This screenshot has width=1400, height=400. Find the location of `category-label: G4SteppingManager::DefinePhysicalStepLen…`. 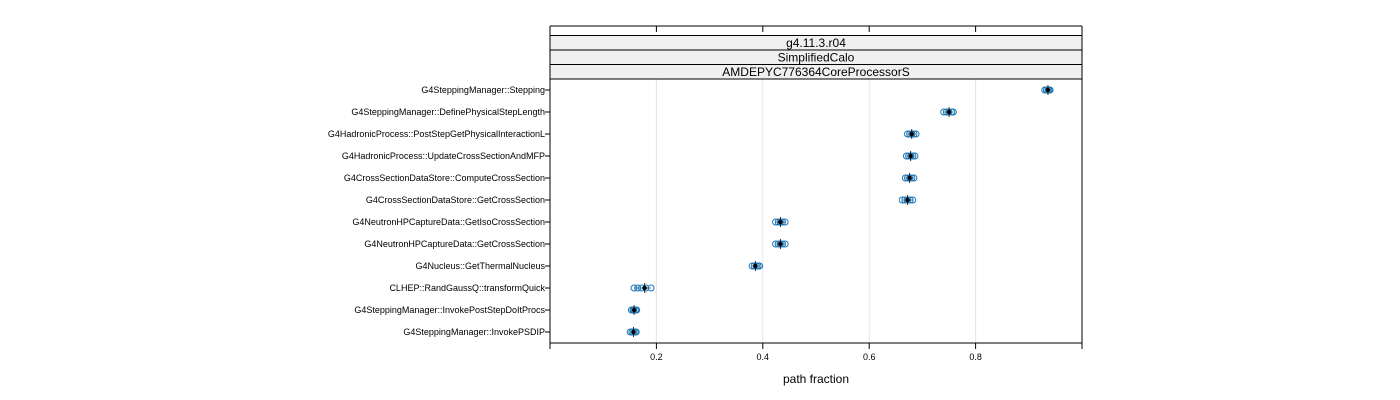

category-label: G4SteppingManager::DefinePhysicalStepLen… is located at coordinates (448, 112).